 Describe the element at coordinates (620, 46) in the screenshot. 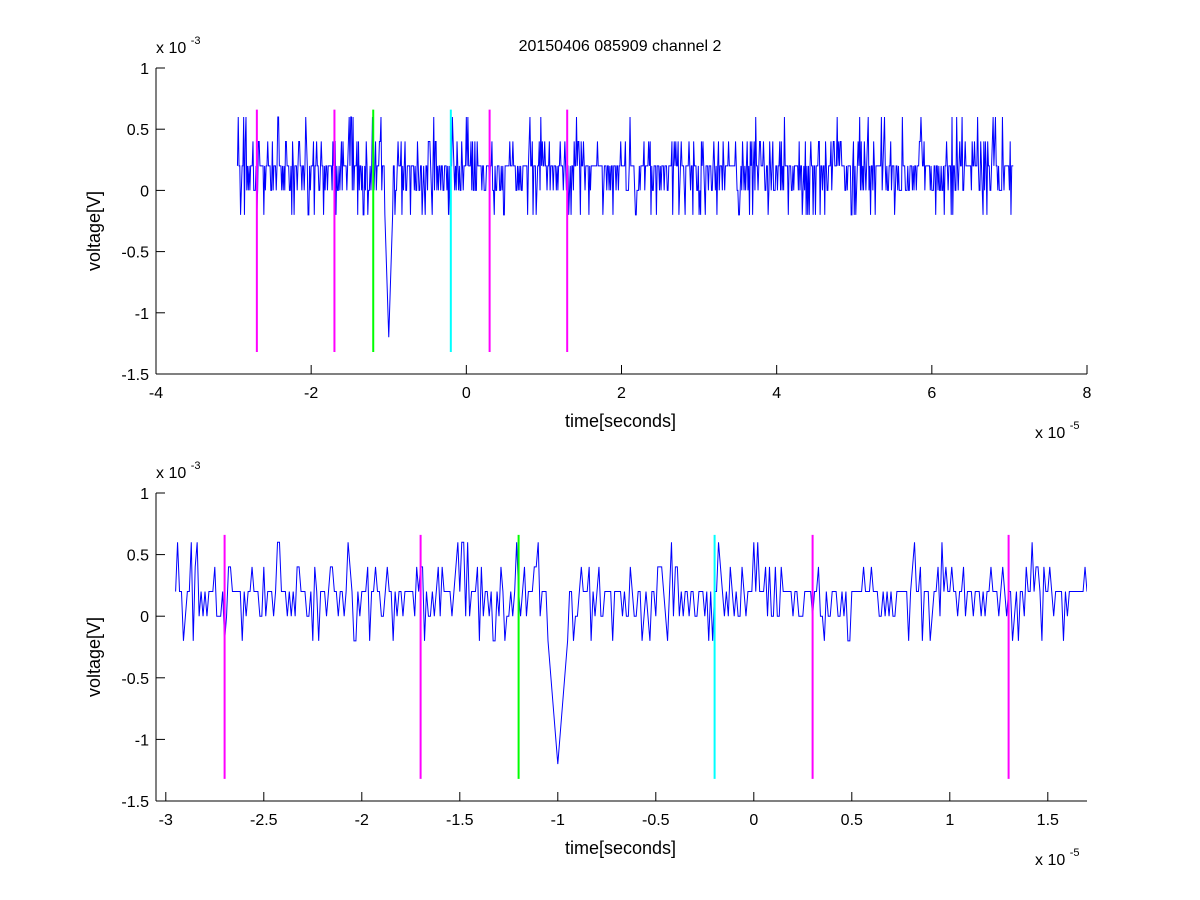

I see `figure-title: 20150406 085909 channel 2` at that location.